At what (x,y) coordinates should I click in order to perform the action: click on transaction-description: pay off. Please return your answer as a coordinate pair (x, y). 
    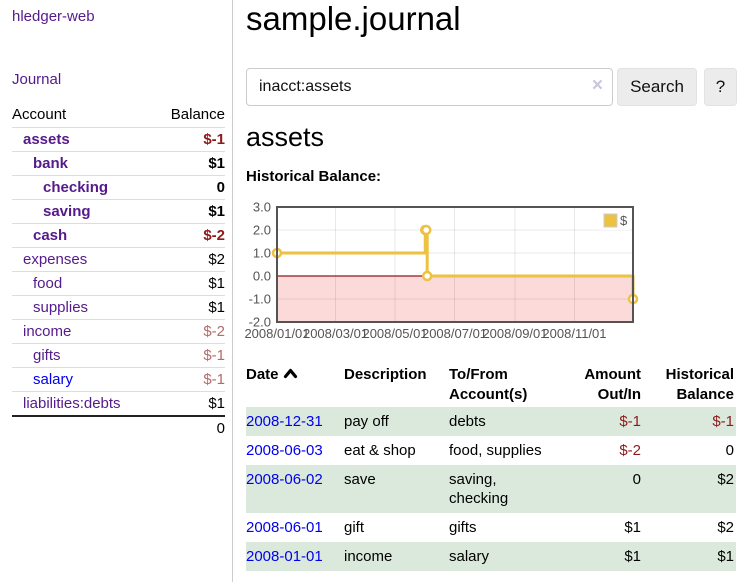
    Looking at the image, I should click on (366, 421).